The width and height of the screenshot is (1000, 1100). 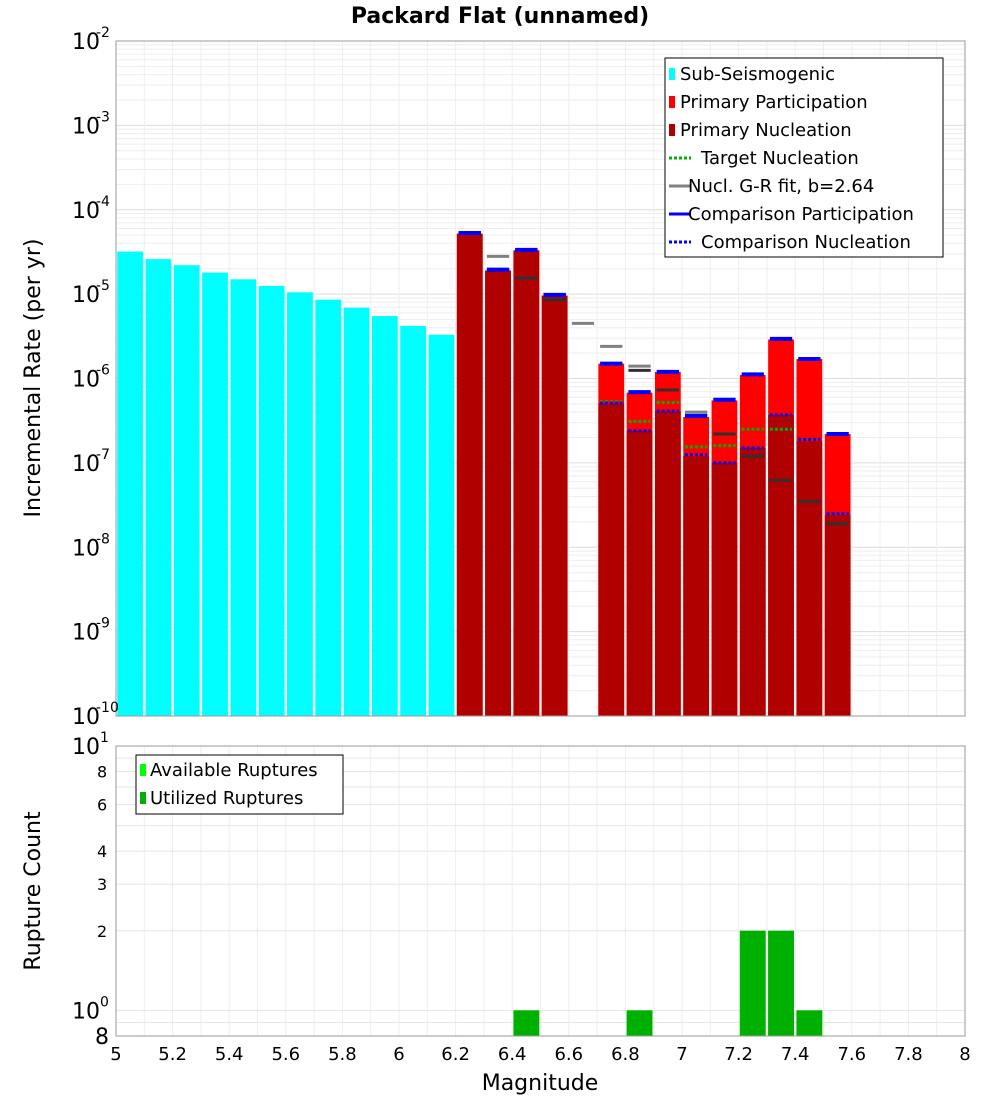 What do you see at coordinates (172, 1054) in the screenshot?
I see `x-tick-label: 5.2` at bounding box center [172, 1054].